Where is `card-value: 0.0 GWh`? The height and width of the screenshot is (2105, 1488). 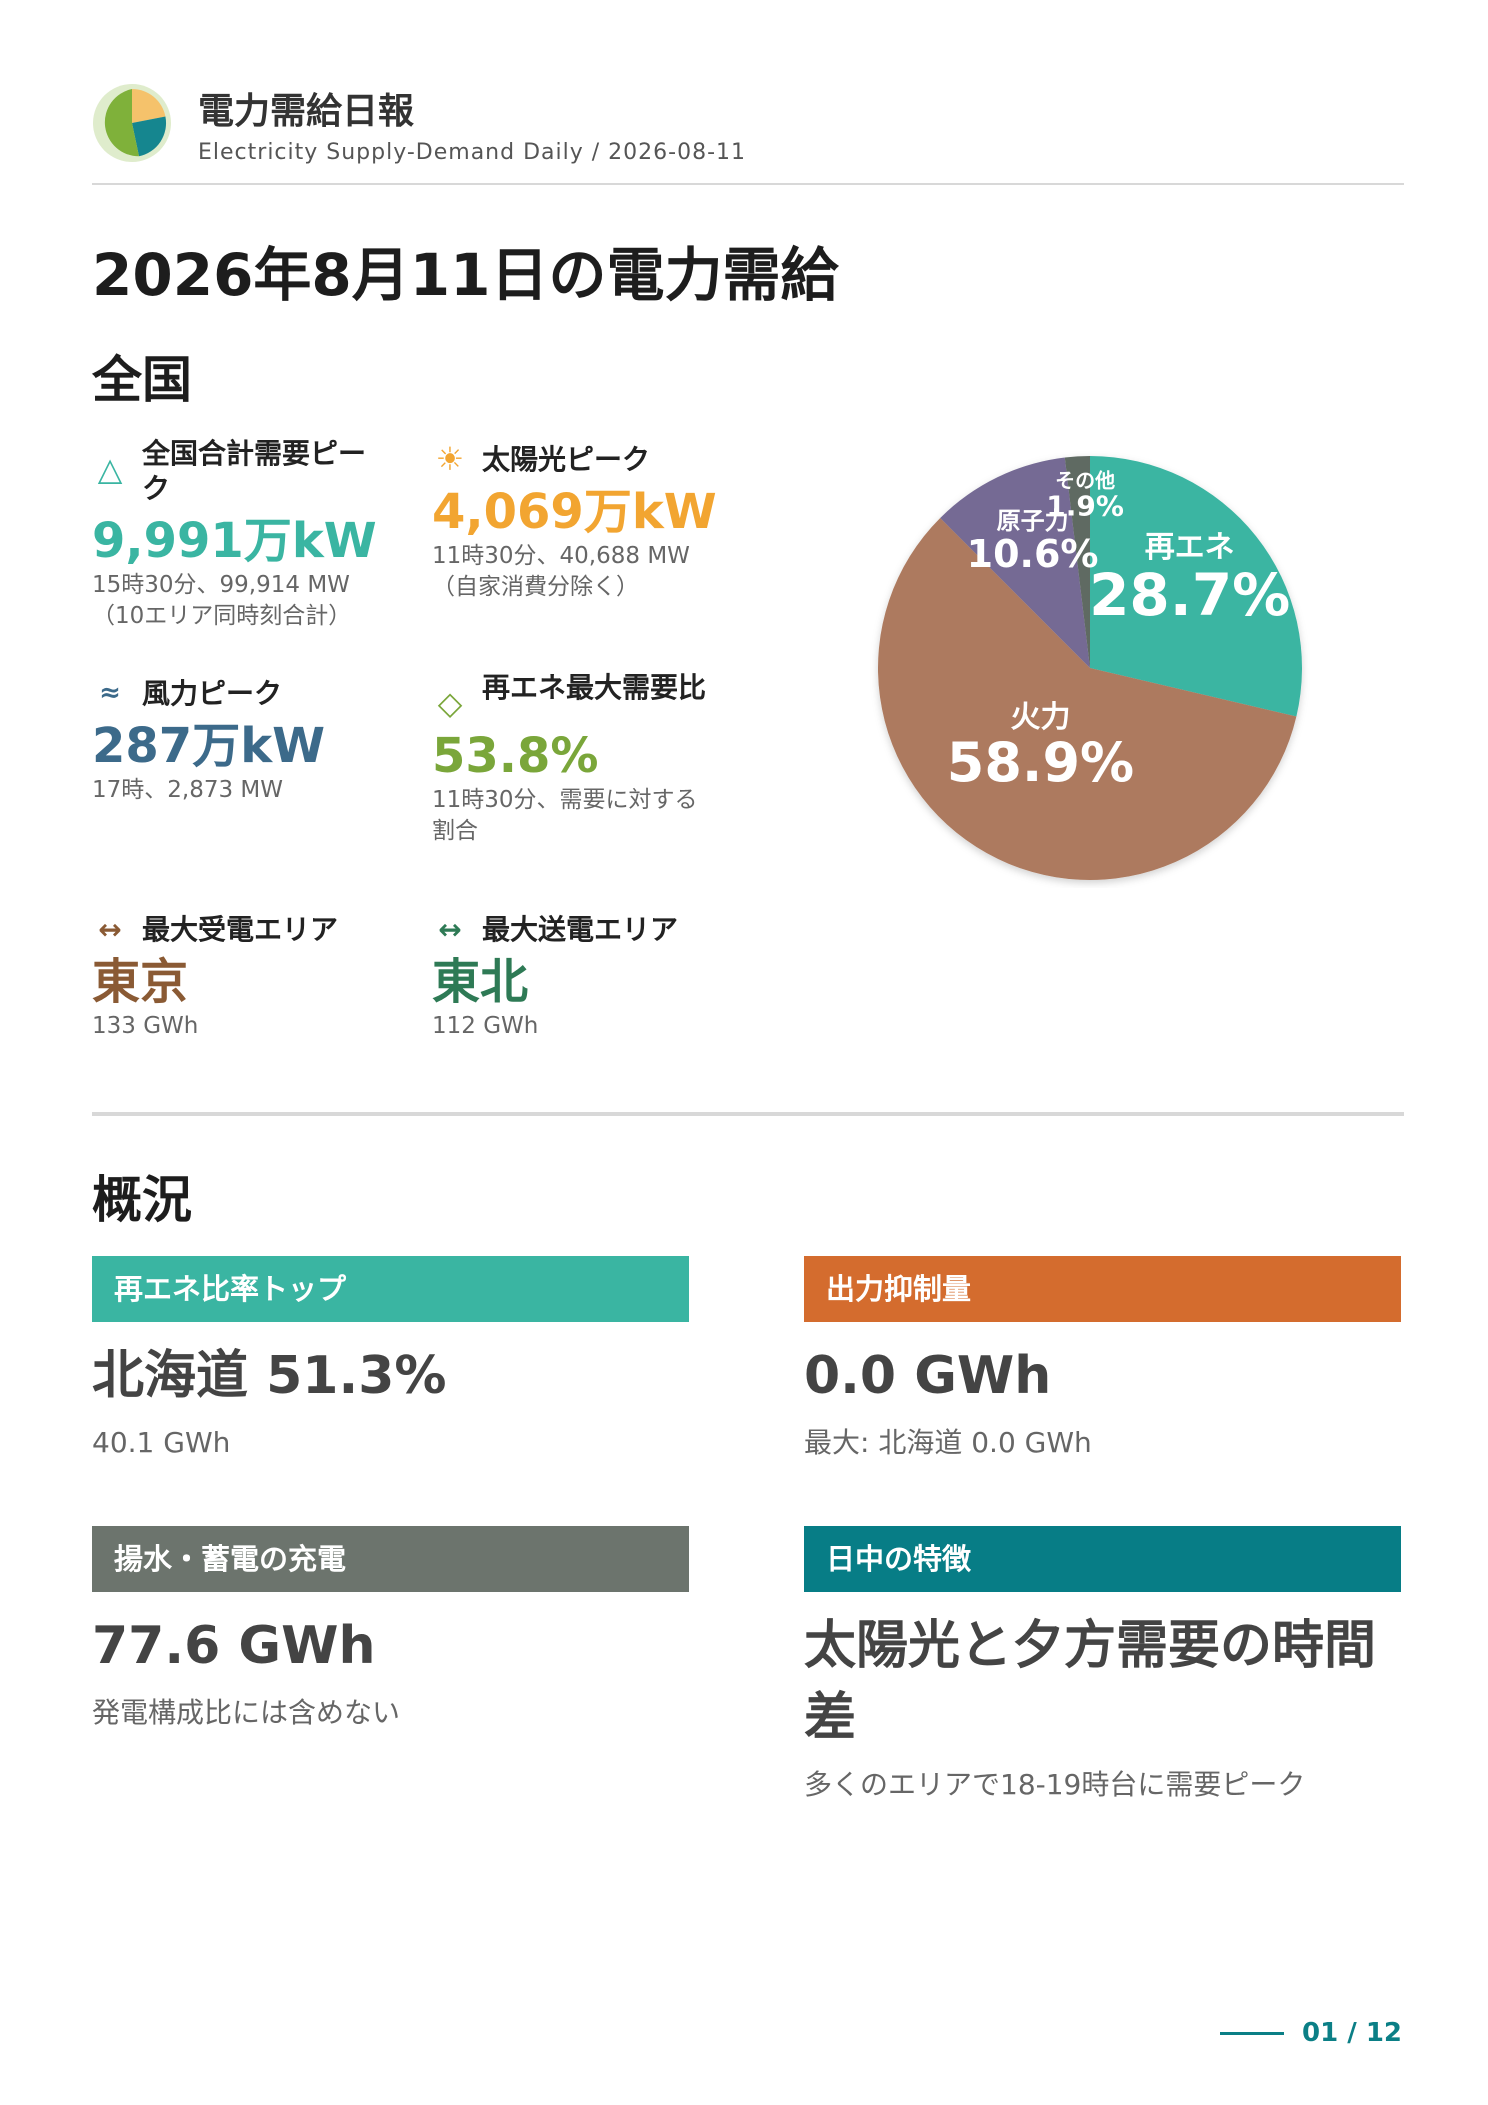
card-value: 0.0 GWh is located at coordinates (928, 1376).